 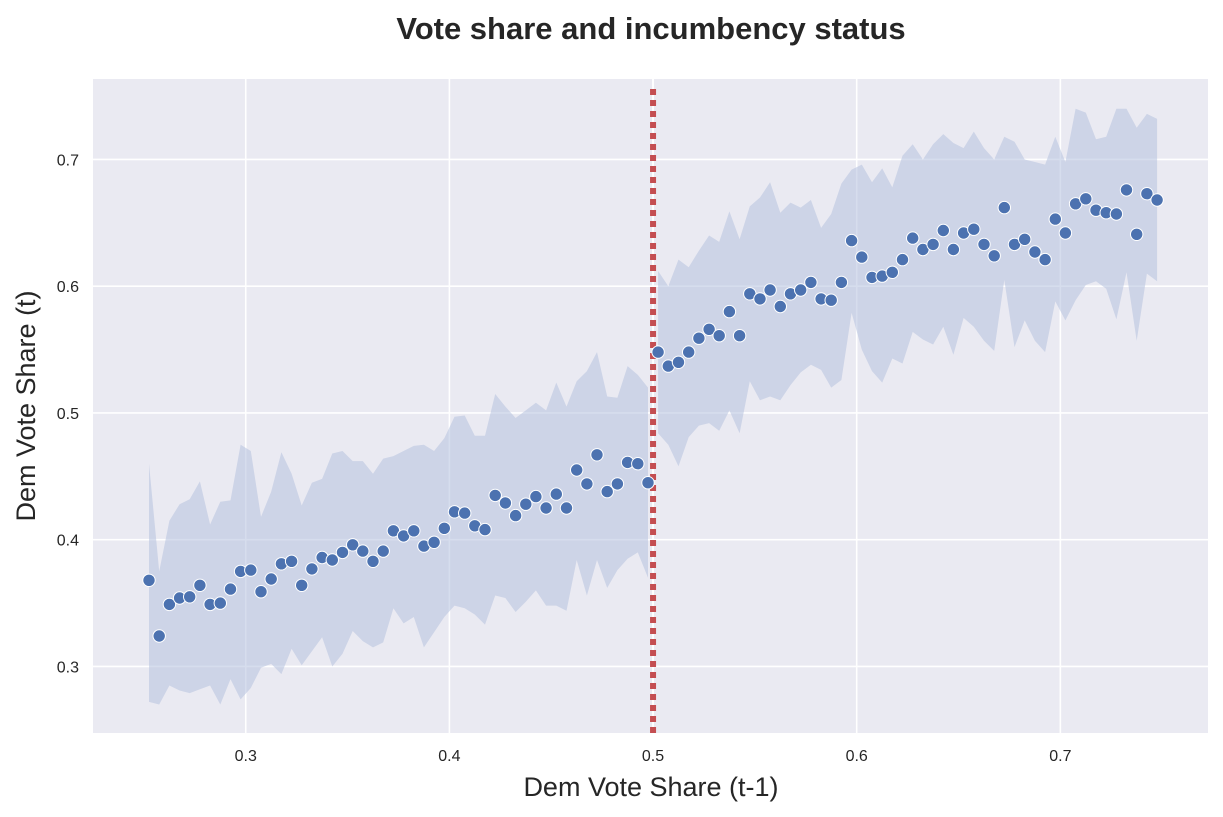 I want to click on x-axis-label: Dem Vote Share (t-1), so click(x=650, y=787).